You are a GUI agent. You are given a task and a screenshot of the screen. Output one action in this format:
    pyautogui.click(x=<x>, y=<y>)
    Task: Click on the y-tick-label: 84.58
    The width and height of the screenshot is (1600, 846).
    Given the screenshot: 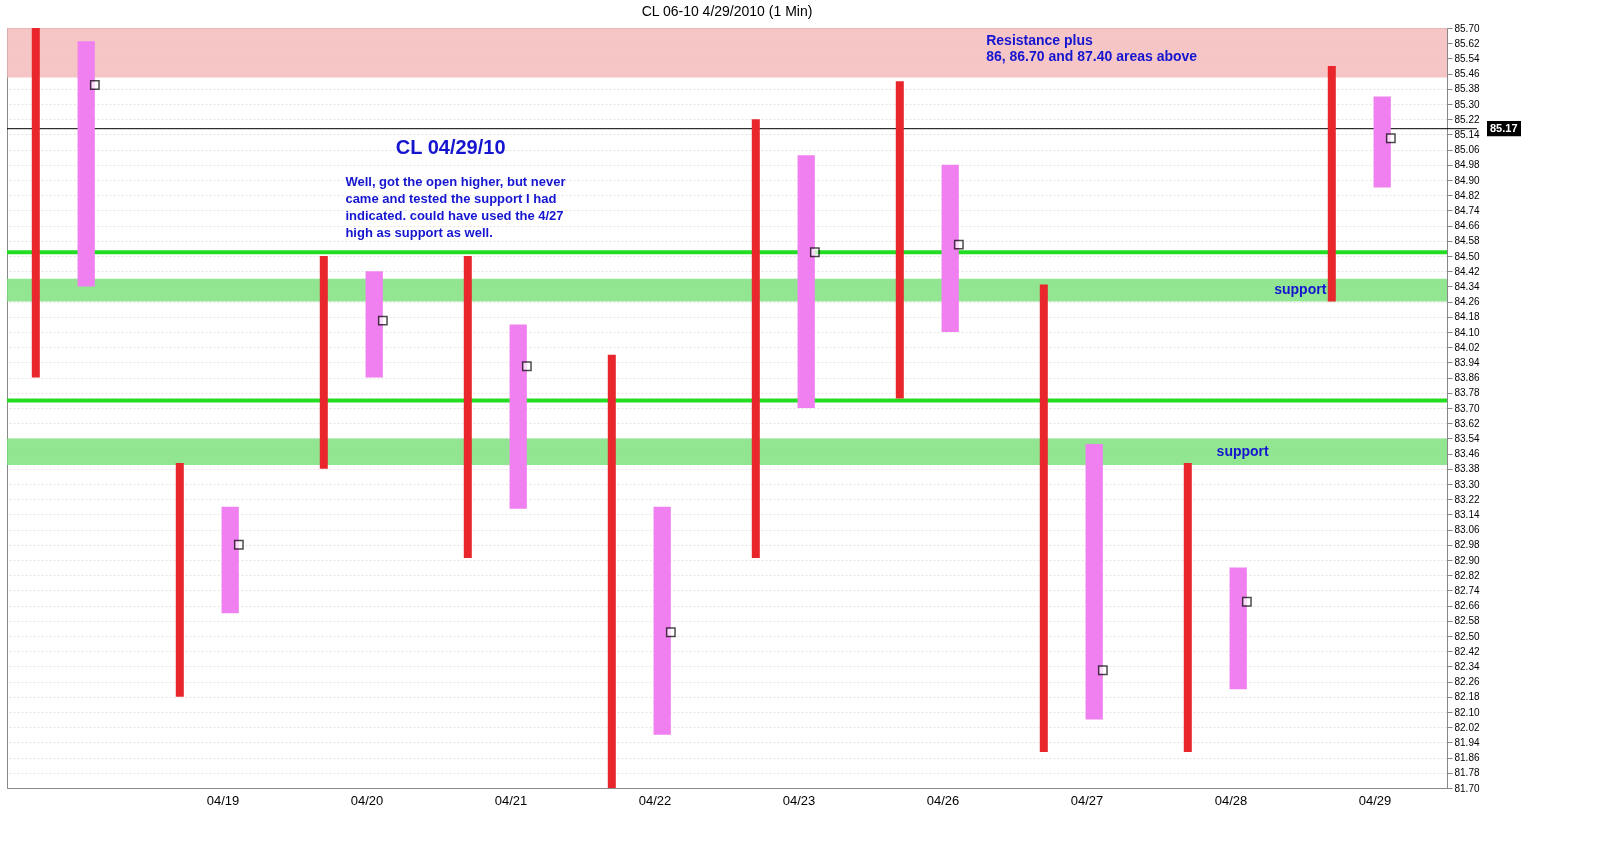 What is the action you would take?
    pyautogui.click(x=1467, y=241)
    